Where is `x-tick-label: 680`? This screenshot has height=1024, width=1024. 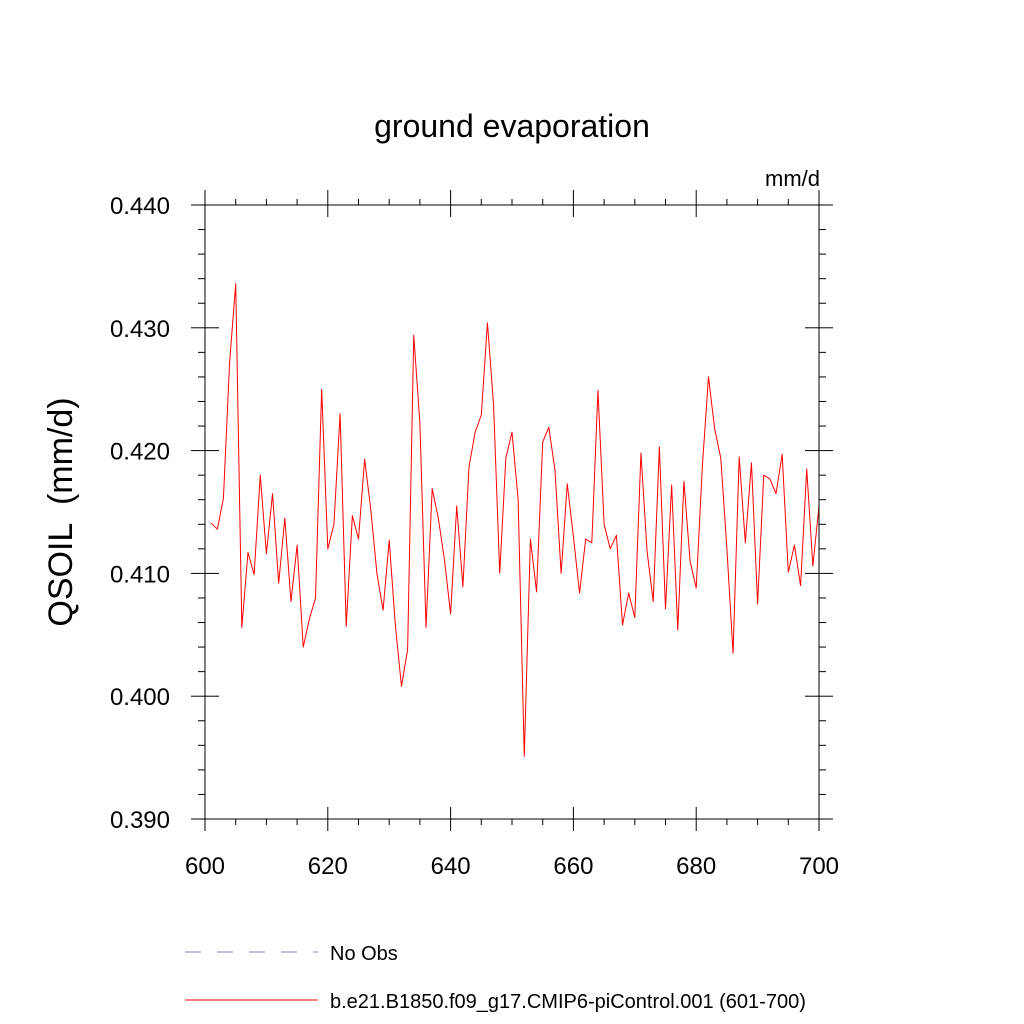 x-tick-label: 680 is located at coordinates (696, 866).